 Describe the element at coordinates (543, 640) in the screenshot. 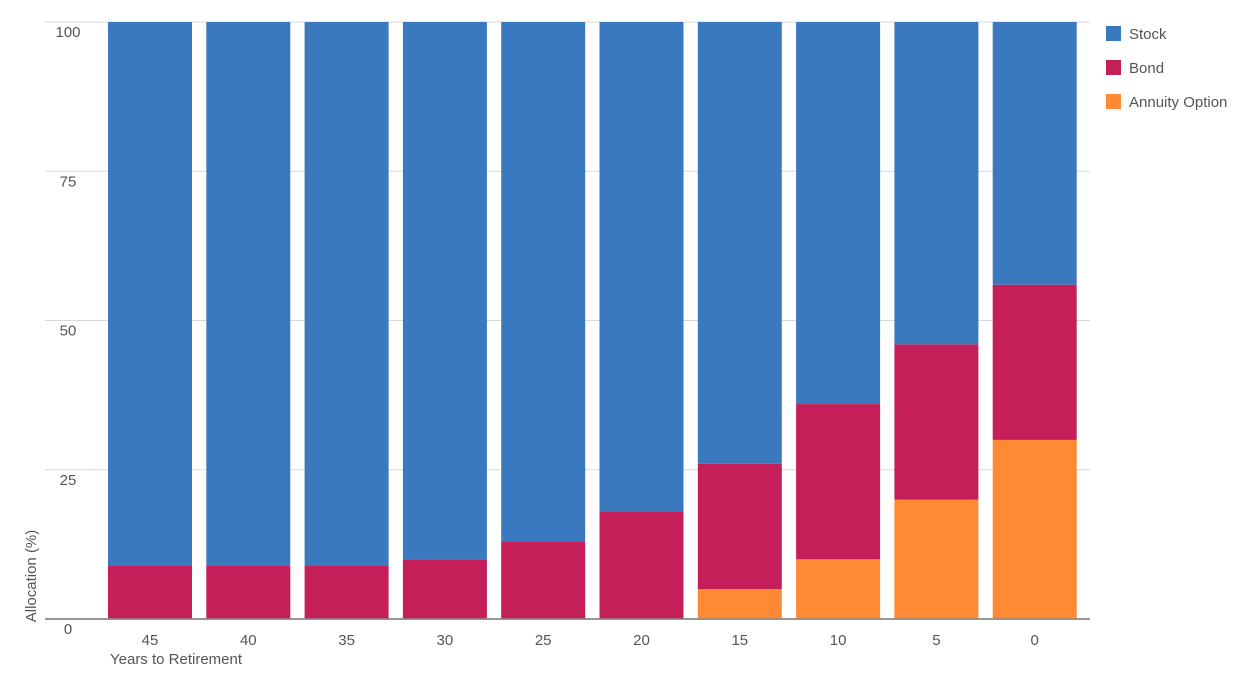

I see `x-tick-label: 25` at that location.